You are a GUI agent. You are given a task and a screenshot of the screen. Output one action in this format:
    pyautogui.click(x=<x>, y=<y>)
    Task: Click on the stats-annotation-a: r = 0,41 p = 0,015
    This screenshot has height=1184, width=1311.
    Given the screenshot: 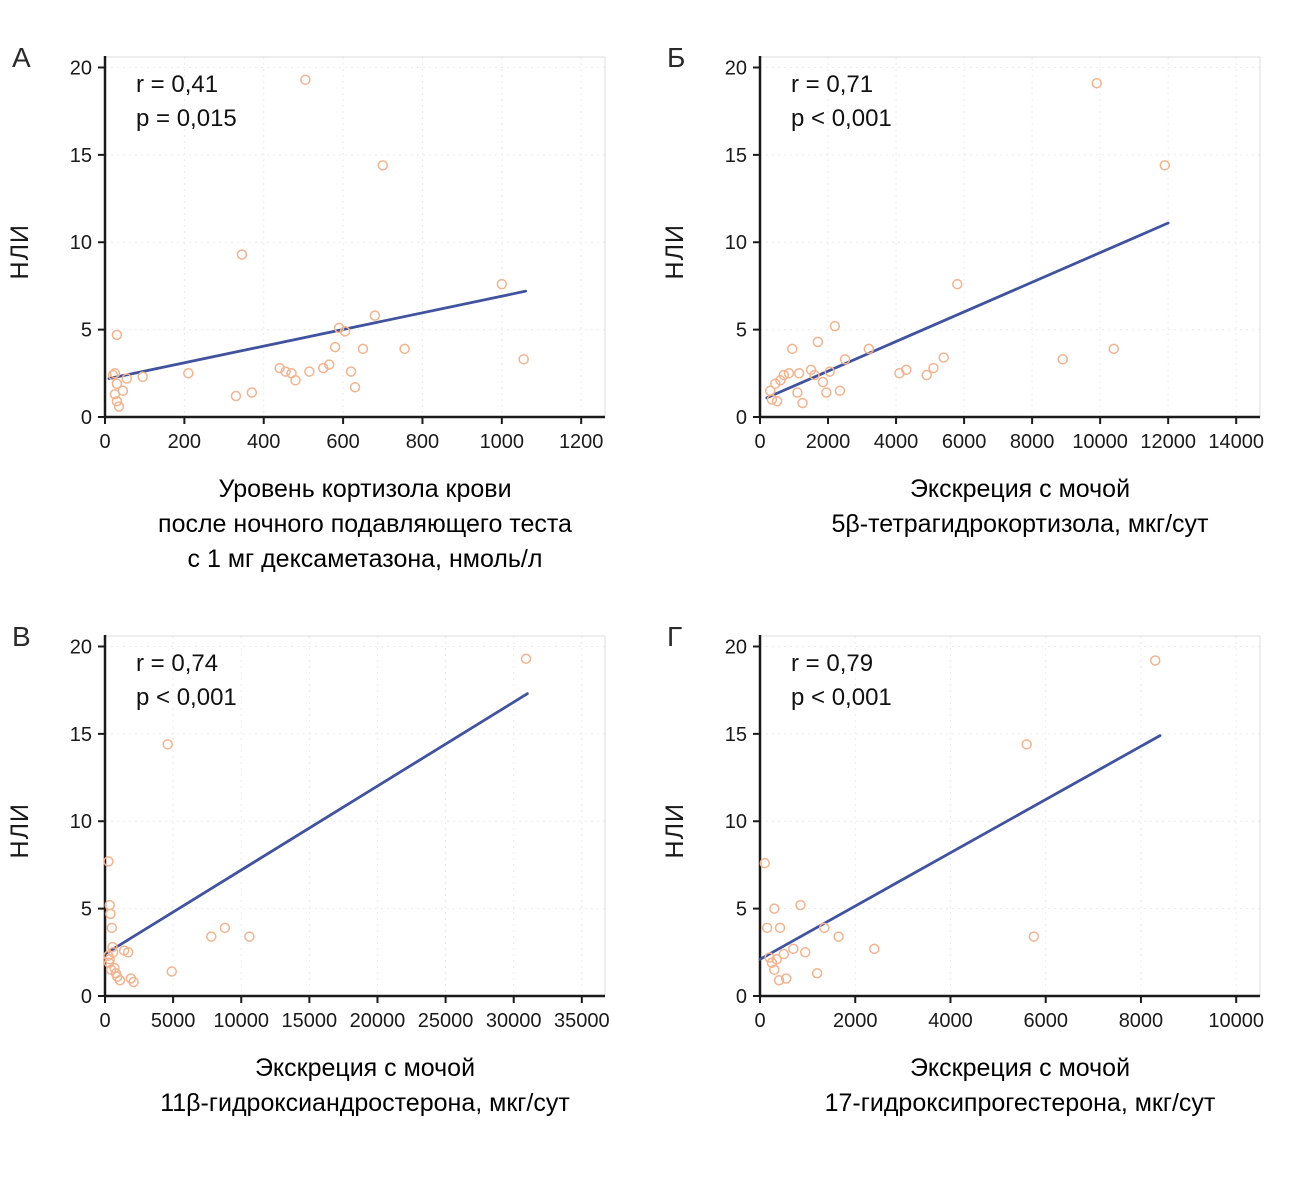 What is the action you would take?
    pyautogui.click(x=186, y=101)
    